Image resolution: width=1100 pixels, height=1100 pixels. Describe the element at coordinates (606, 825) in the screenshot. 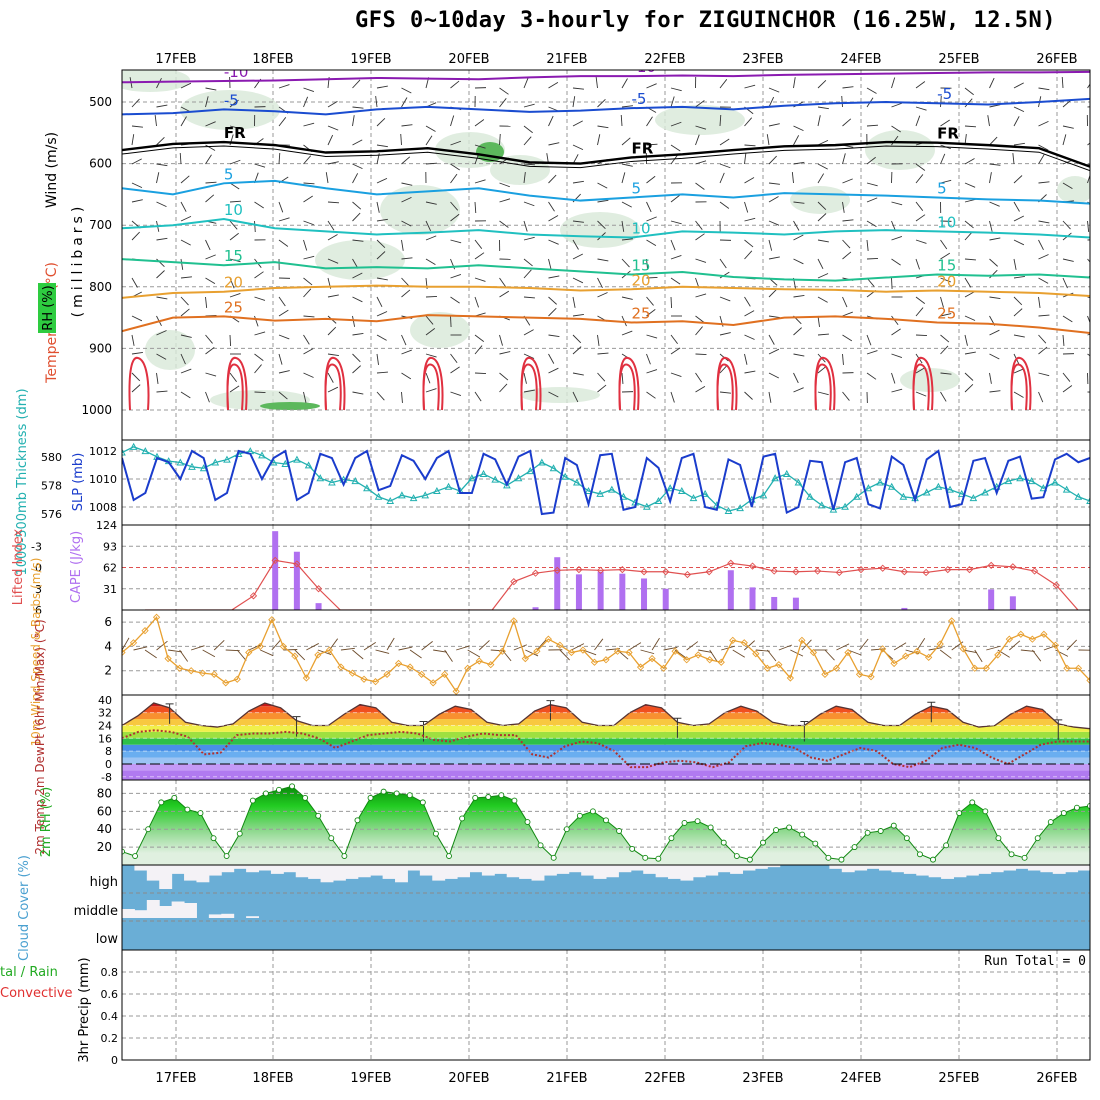

I see `rh-area` at that location.